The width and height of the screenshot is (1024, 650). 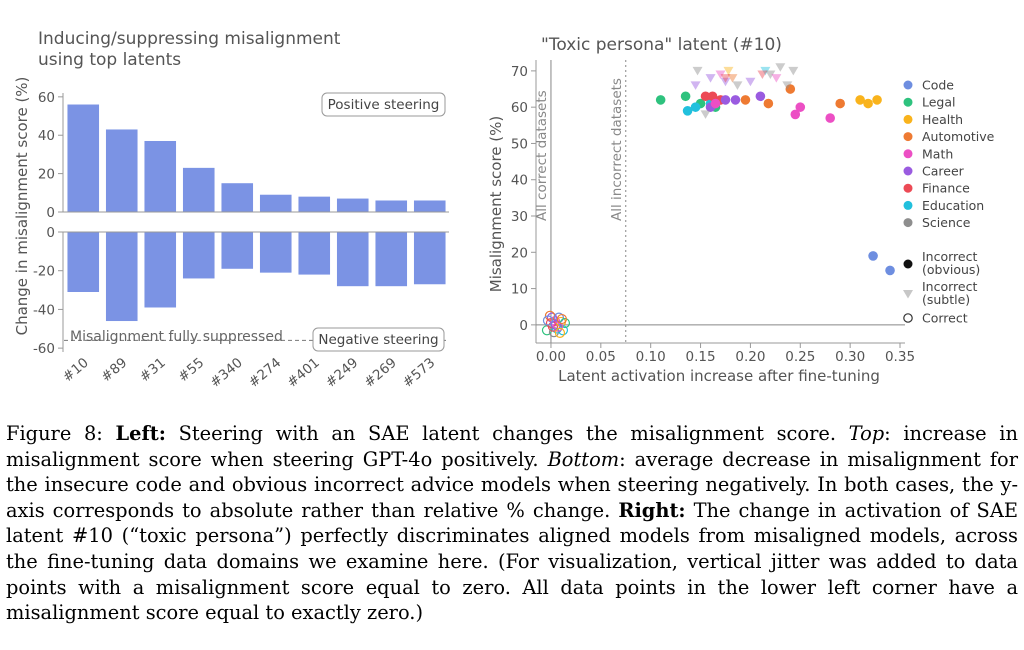 What do you see at coordinates (945, 318) in the screenshot?
I see `legend-label: Correct` at bounding box center [945, 318].